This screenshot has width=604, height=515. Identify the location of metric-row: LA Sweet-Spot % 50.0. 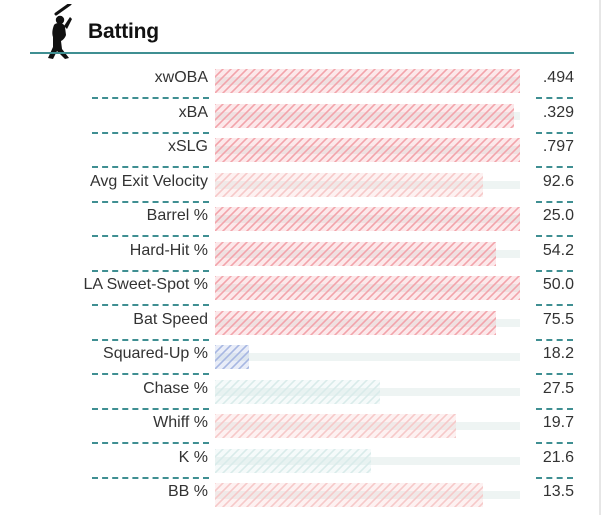
(302, 288).